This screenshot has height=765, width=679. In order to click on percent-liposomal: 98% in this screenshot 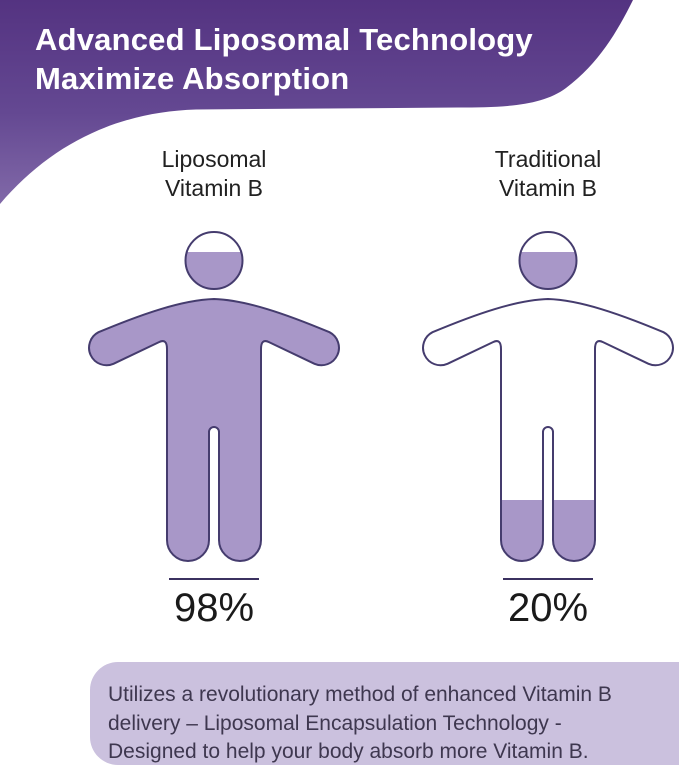, I will do `click(214, 608)`.